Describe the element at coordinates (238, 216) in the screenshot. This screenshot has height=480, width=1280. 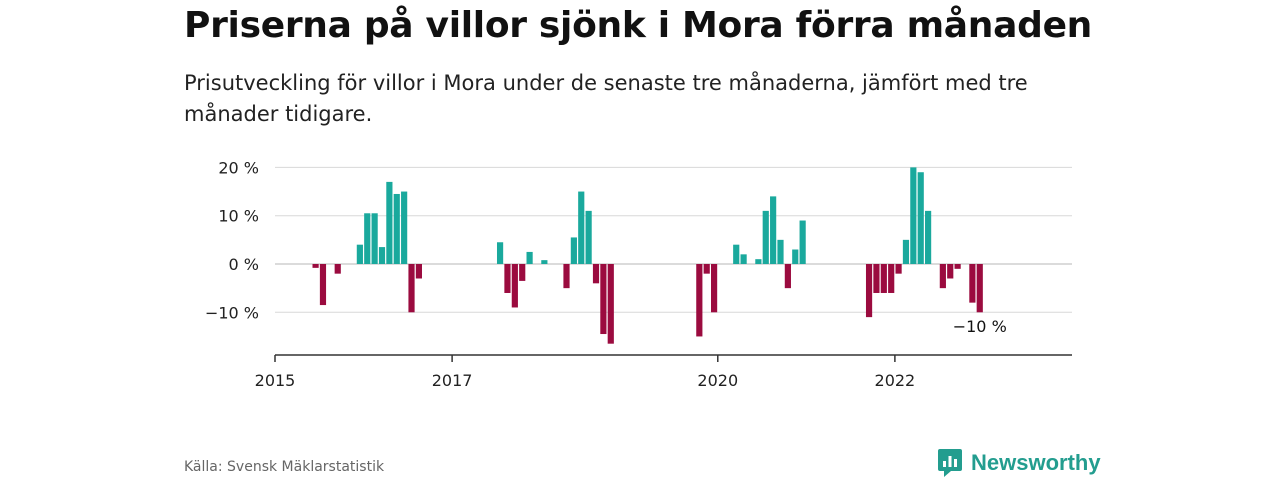
I see `y-tick-label: 10 %` at that location.